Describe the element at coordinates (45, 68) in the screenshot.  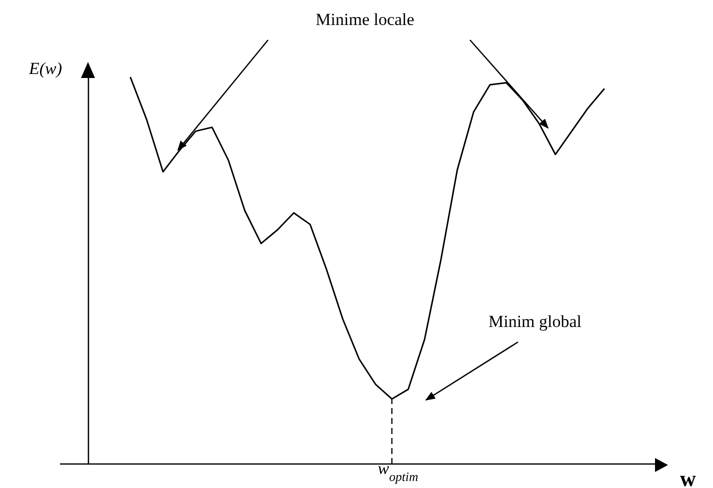
I see `y-axis-title: E(w)` at that location.